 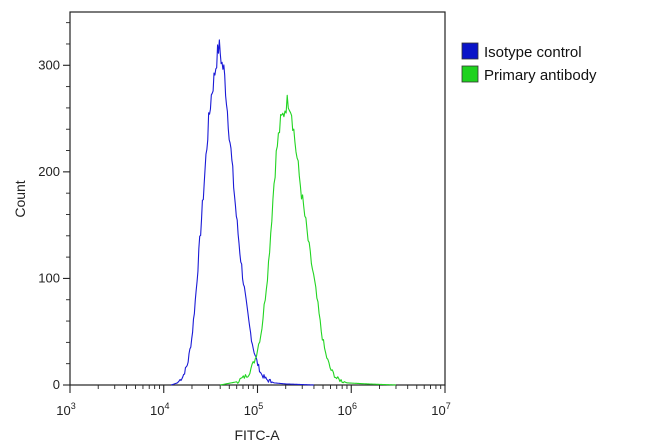 I want to click on x-tick-label: 10⁴, so click(x=159, y=409).